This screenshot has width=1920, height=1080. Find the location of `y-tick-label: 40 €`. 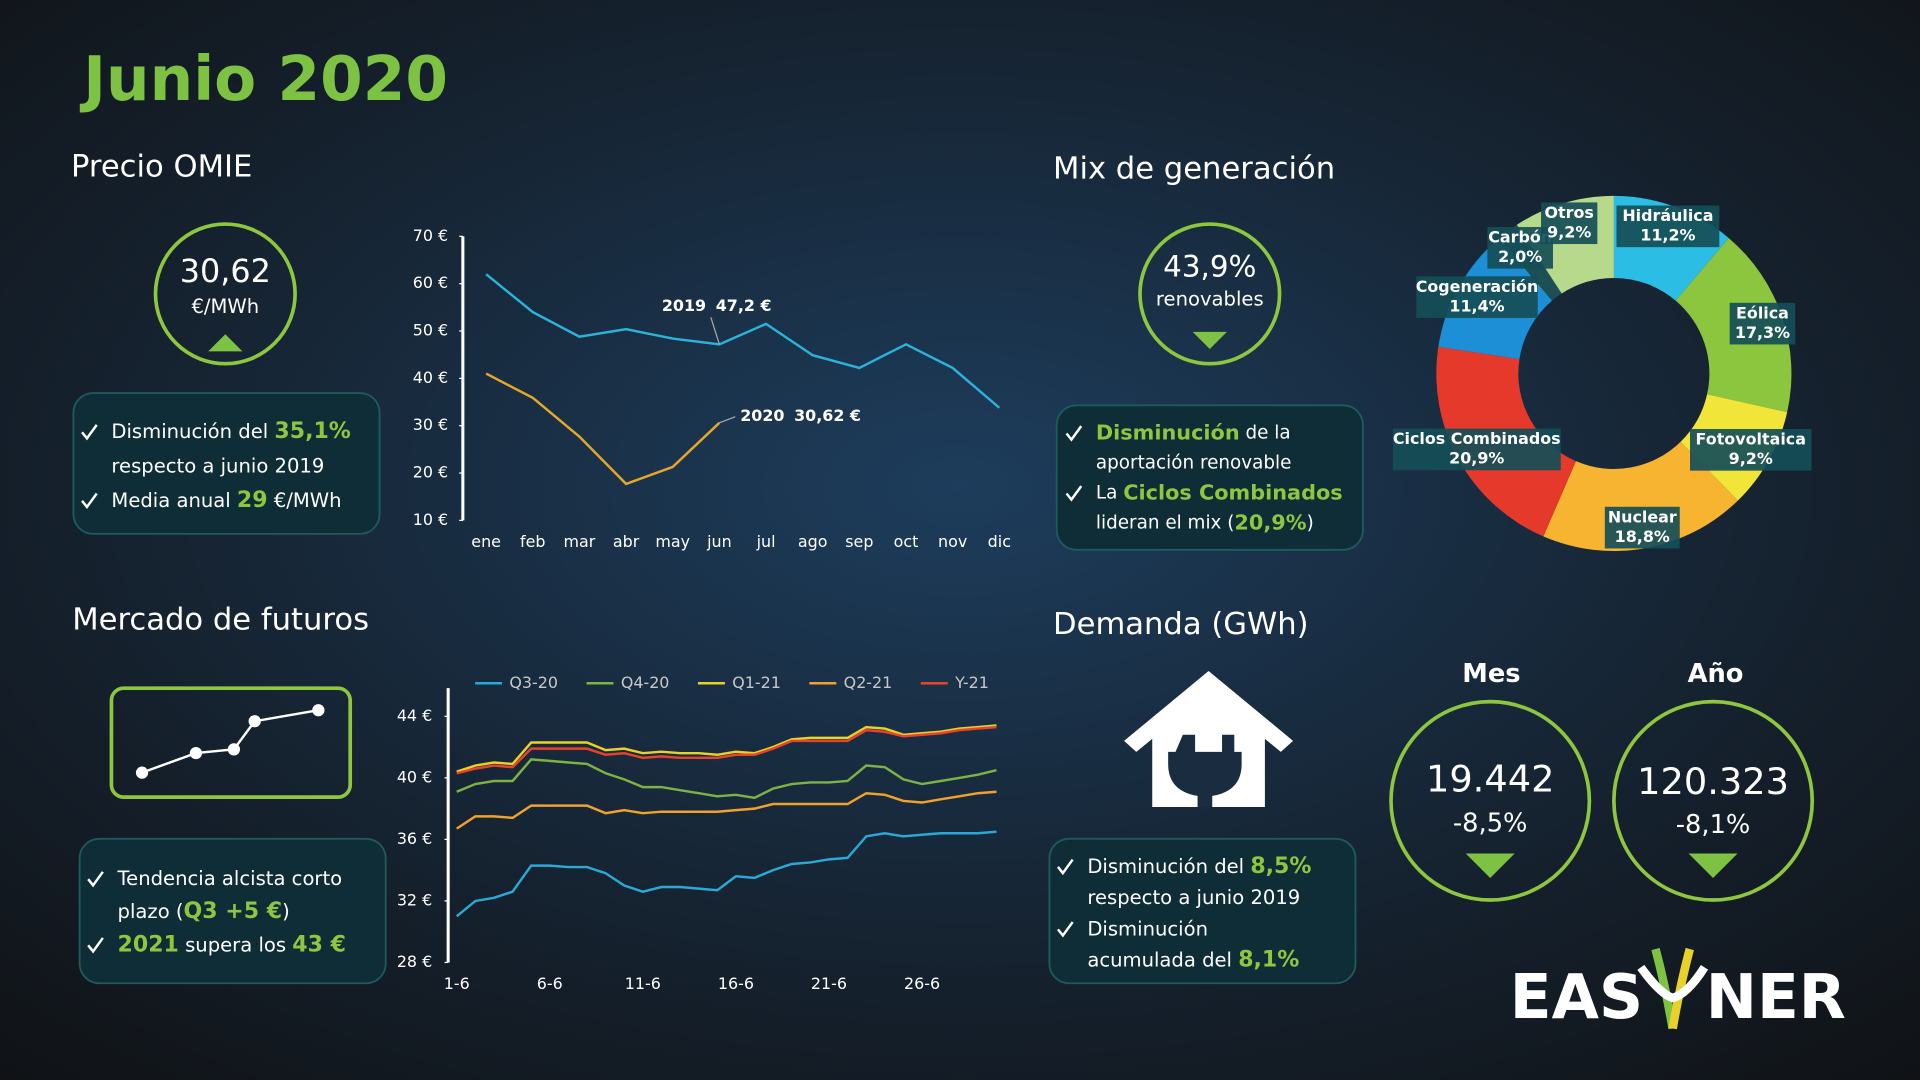

y-tick-label: 40 € is located at coordinates (414, 776).